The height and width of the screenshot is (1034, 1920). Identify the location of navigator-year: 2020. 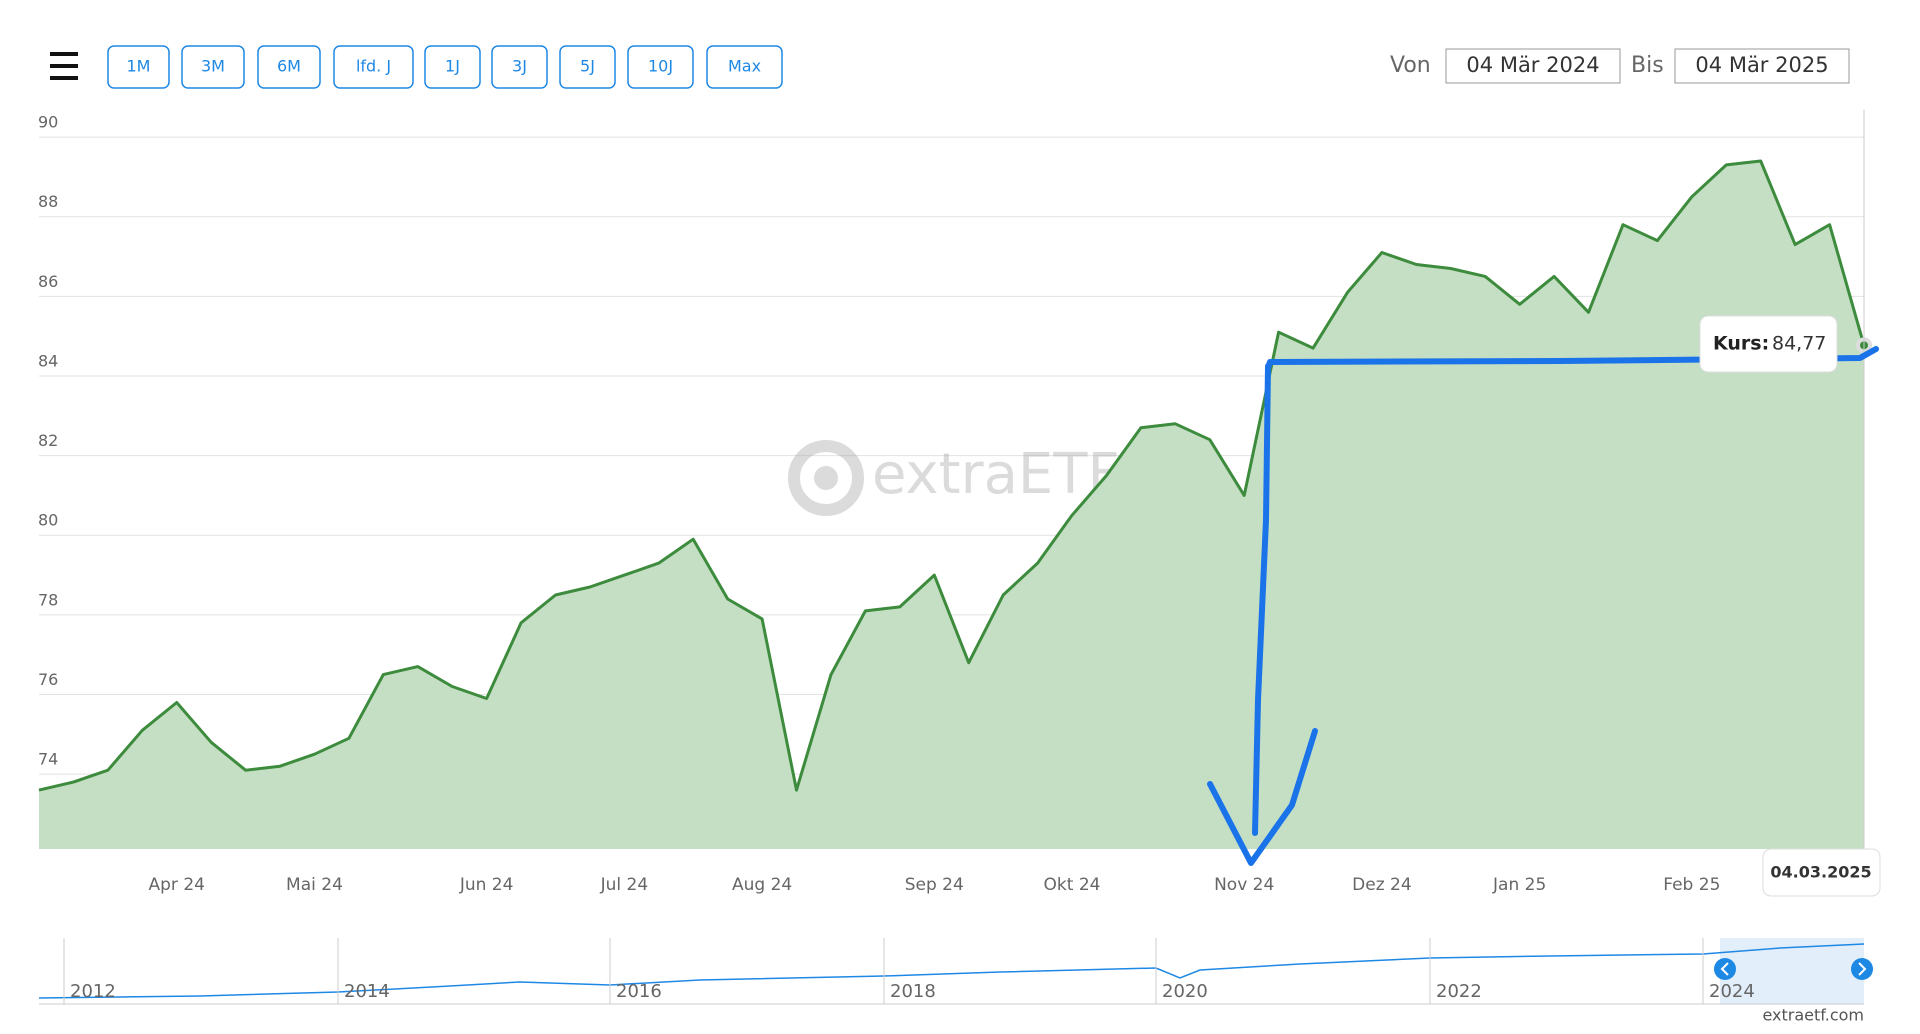
(1185, 991).